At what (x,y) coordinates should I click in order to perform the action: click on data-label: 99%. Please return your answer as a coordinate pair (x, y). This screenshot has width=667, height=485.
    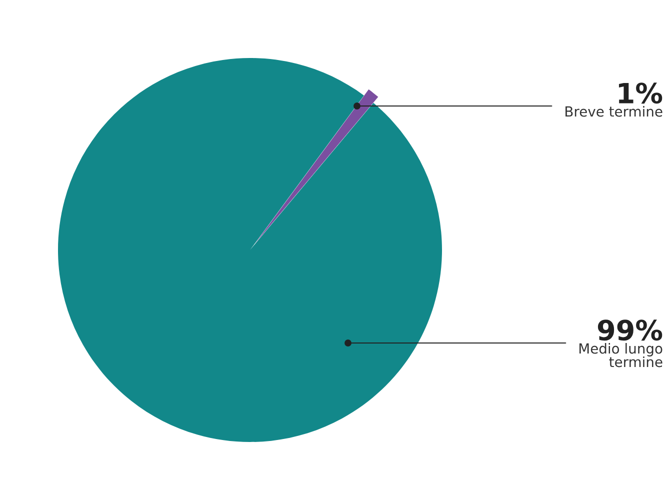
    Looking at the image, I should click on (630, 330).